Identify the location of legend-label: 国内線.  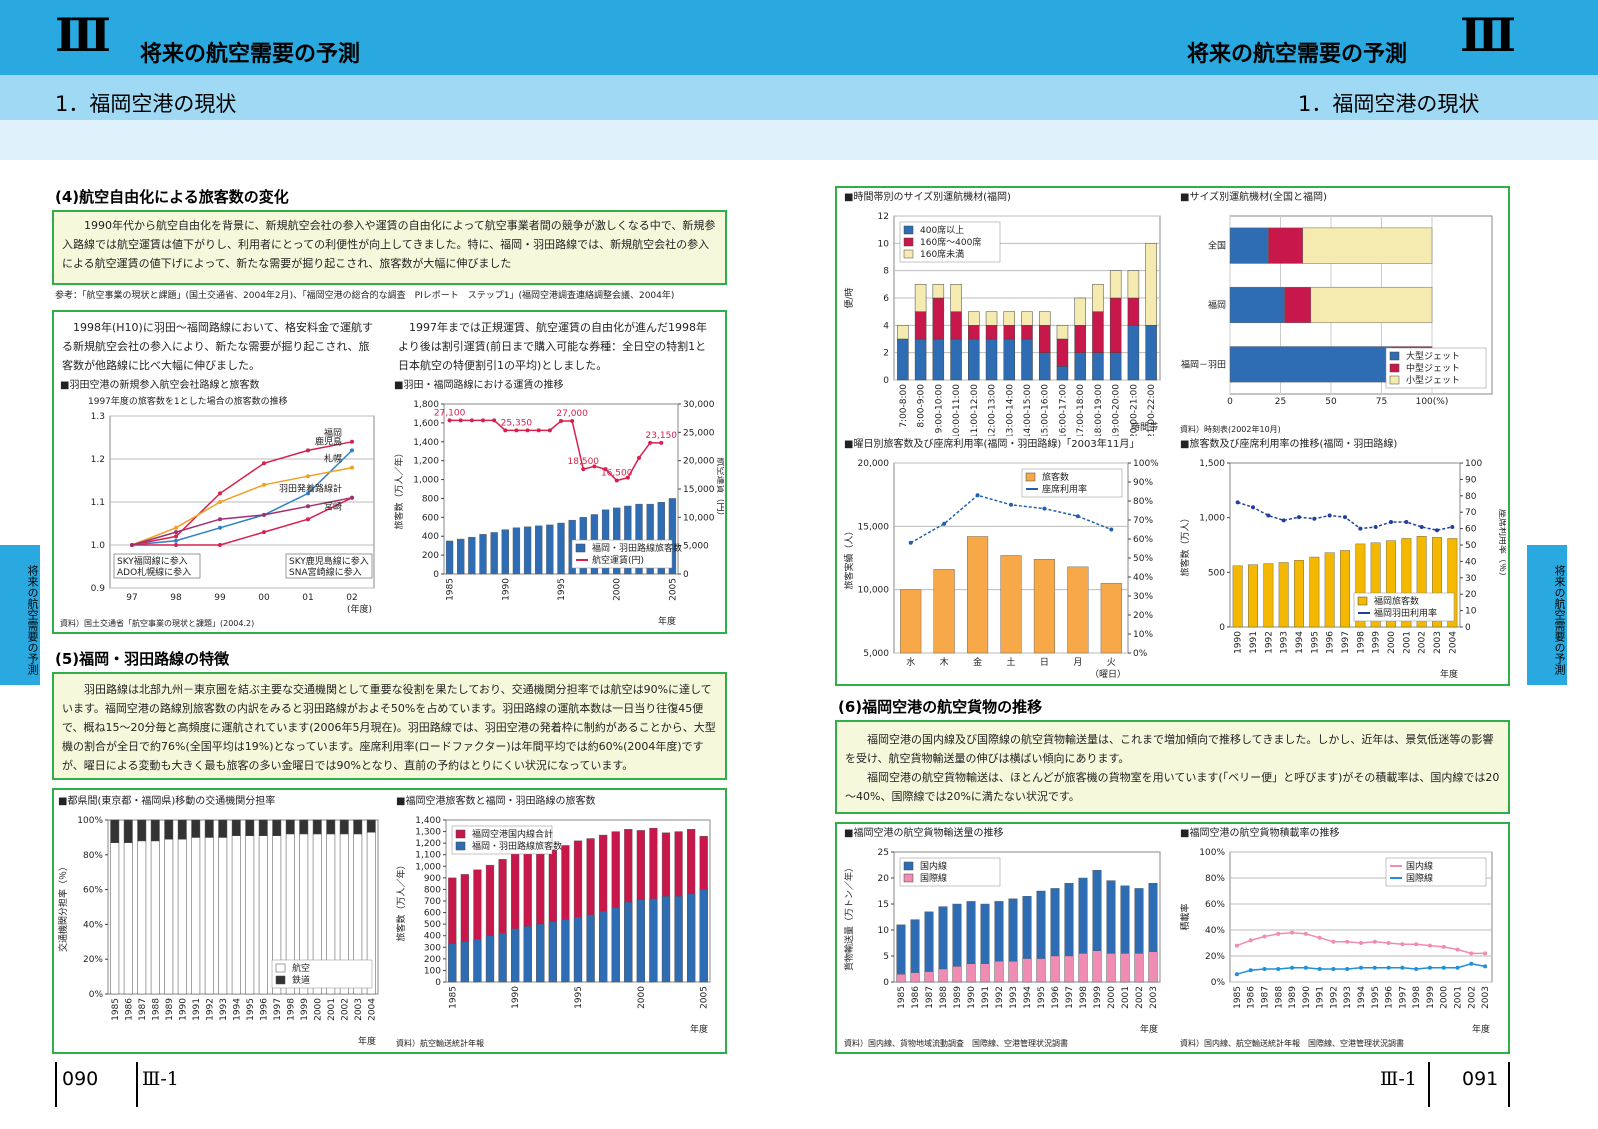
(933, 866).